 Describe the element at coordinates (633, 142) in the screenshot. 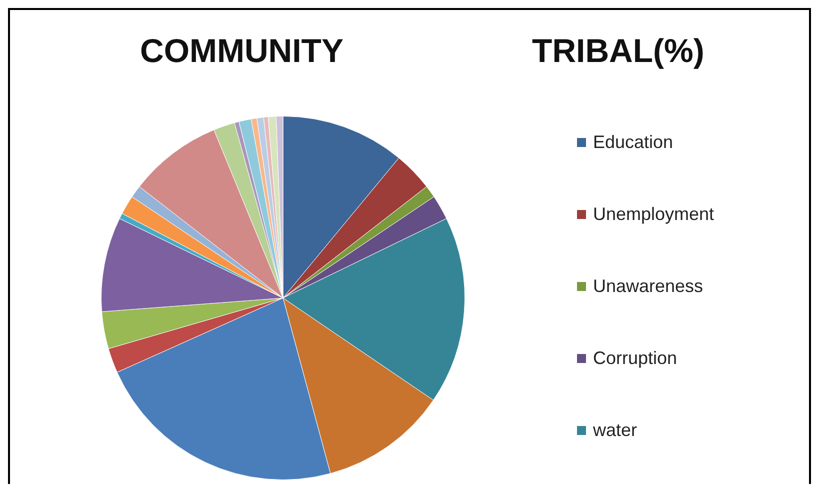

I see `legend-label: Education` at that location.